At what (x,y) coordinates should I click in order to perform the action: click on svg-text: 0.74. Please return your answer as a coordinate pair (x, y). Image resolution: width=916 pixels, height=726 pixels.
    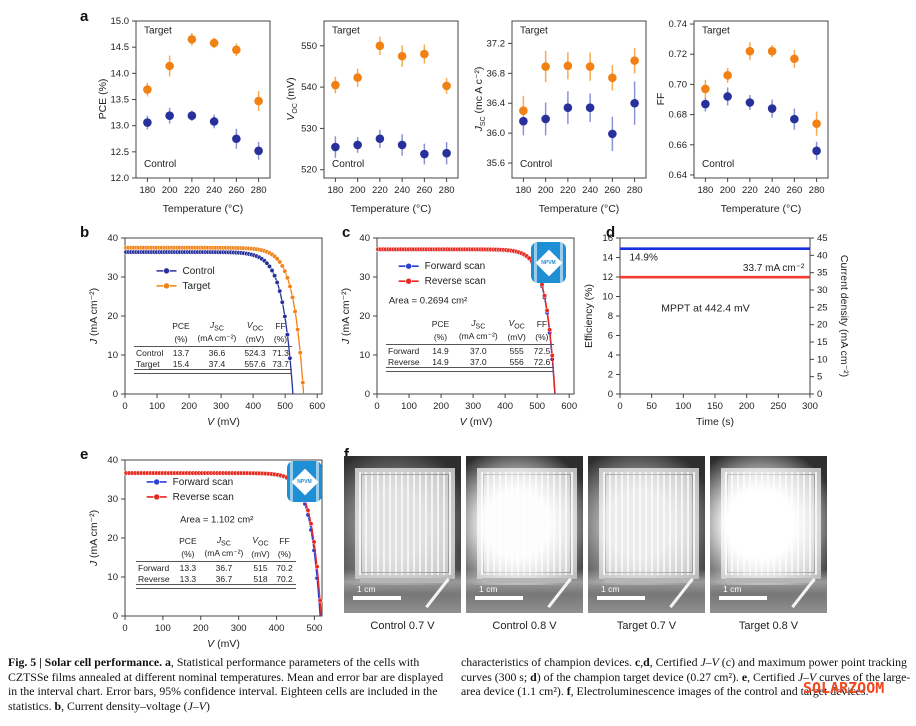
    Looking at the image, I should click on (678, 24).